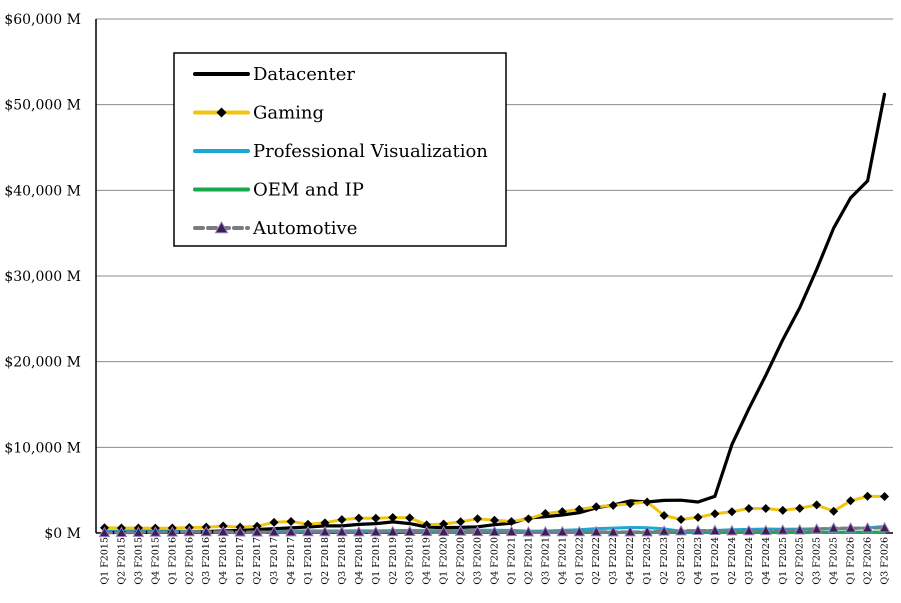  What do you see at coordinates (800, 561) in the screenshot?
I see `x-tick-label: Q2 F2025` at bounding box center [800, 561].